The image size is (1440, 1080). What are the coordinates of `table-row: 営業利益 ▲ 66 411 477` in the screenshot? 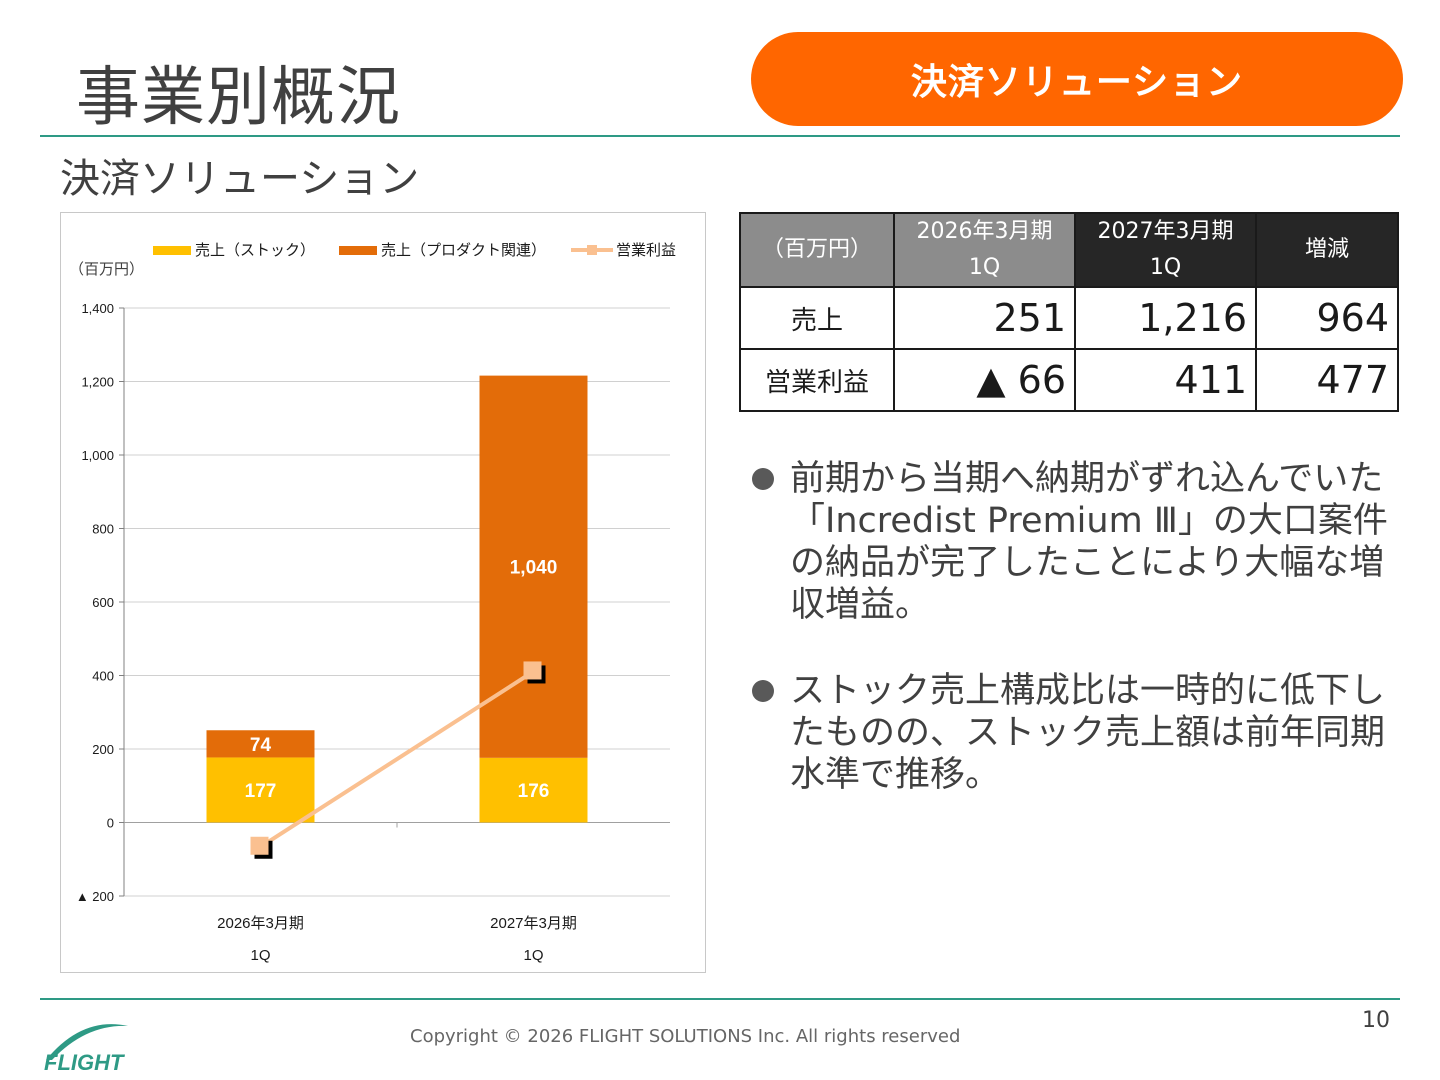 It's located at (1069, 380).